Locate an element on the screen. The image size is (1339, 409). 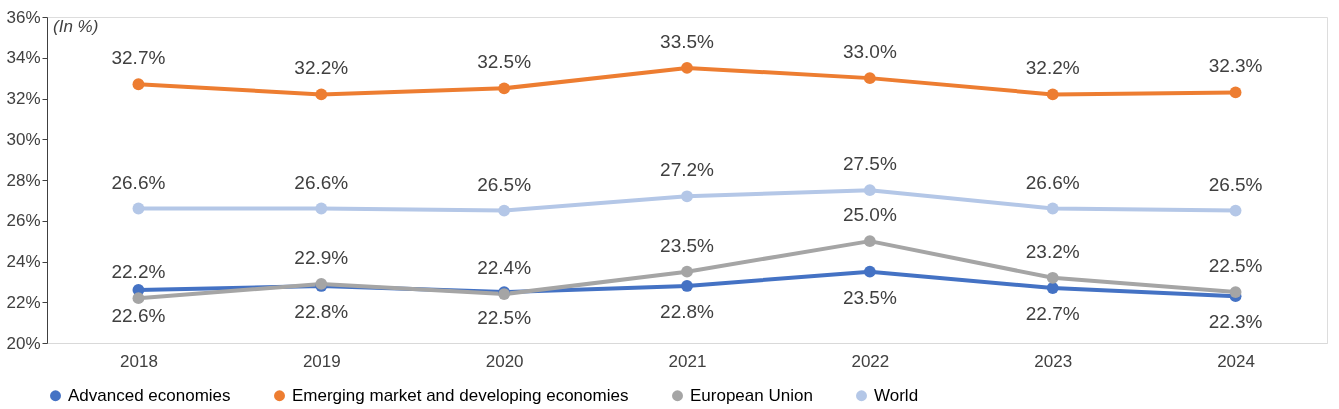
legend-label: Advanced economies is located at coordinates (149, 395).